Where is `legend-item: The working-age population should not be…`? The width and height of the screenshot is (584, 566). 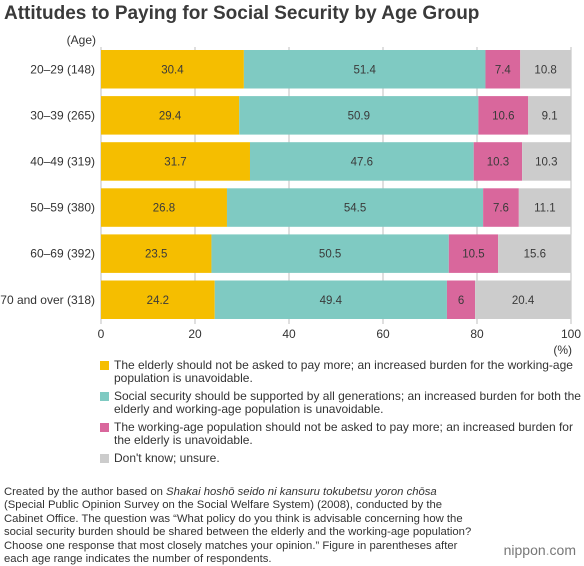
legend-item: The working-age population should not be… is located at coordinates (342, 434).